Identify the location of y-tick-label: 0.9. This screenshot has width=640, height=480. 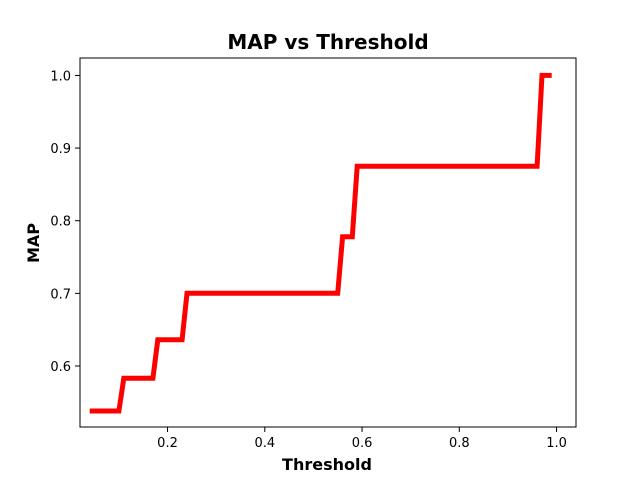
(60, 149).